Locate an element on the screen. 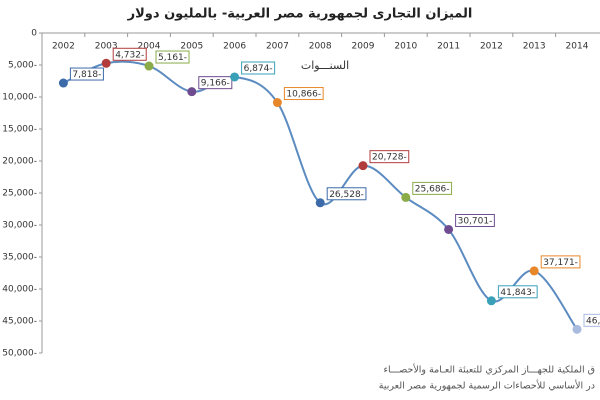 The width and height of the screenshot is (600, 400). data-label: 30,701- is located at coordinates (475, 221).